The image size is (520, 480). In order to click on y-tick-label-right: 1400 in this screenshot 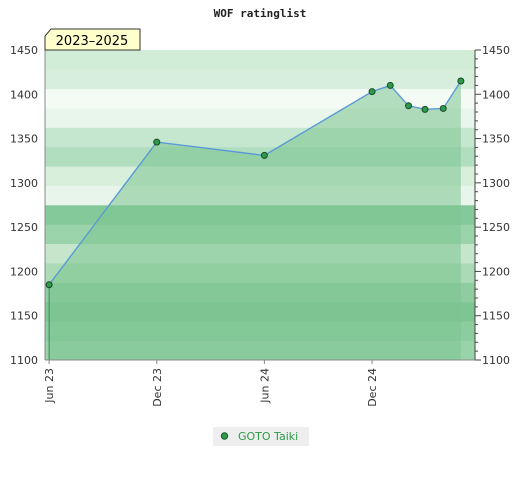, I will do `click(496, 94)`.